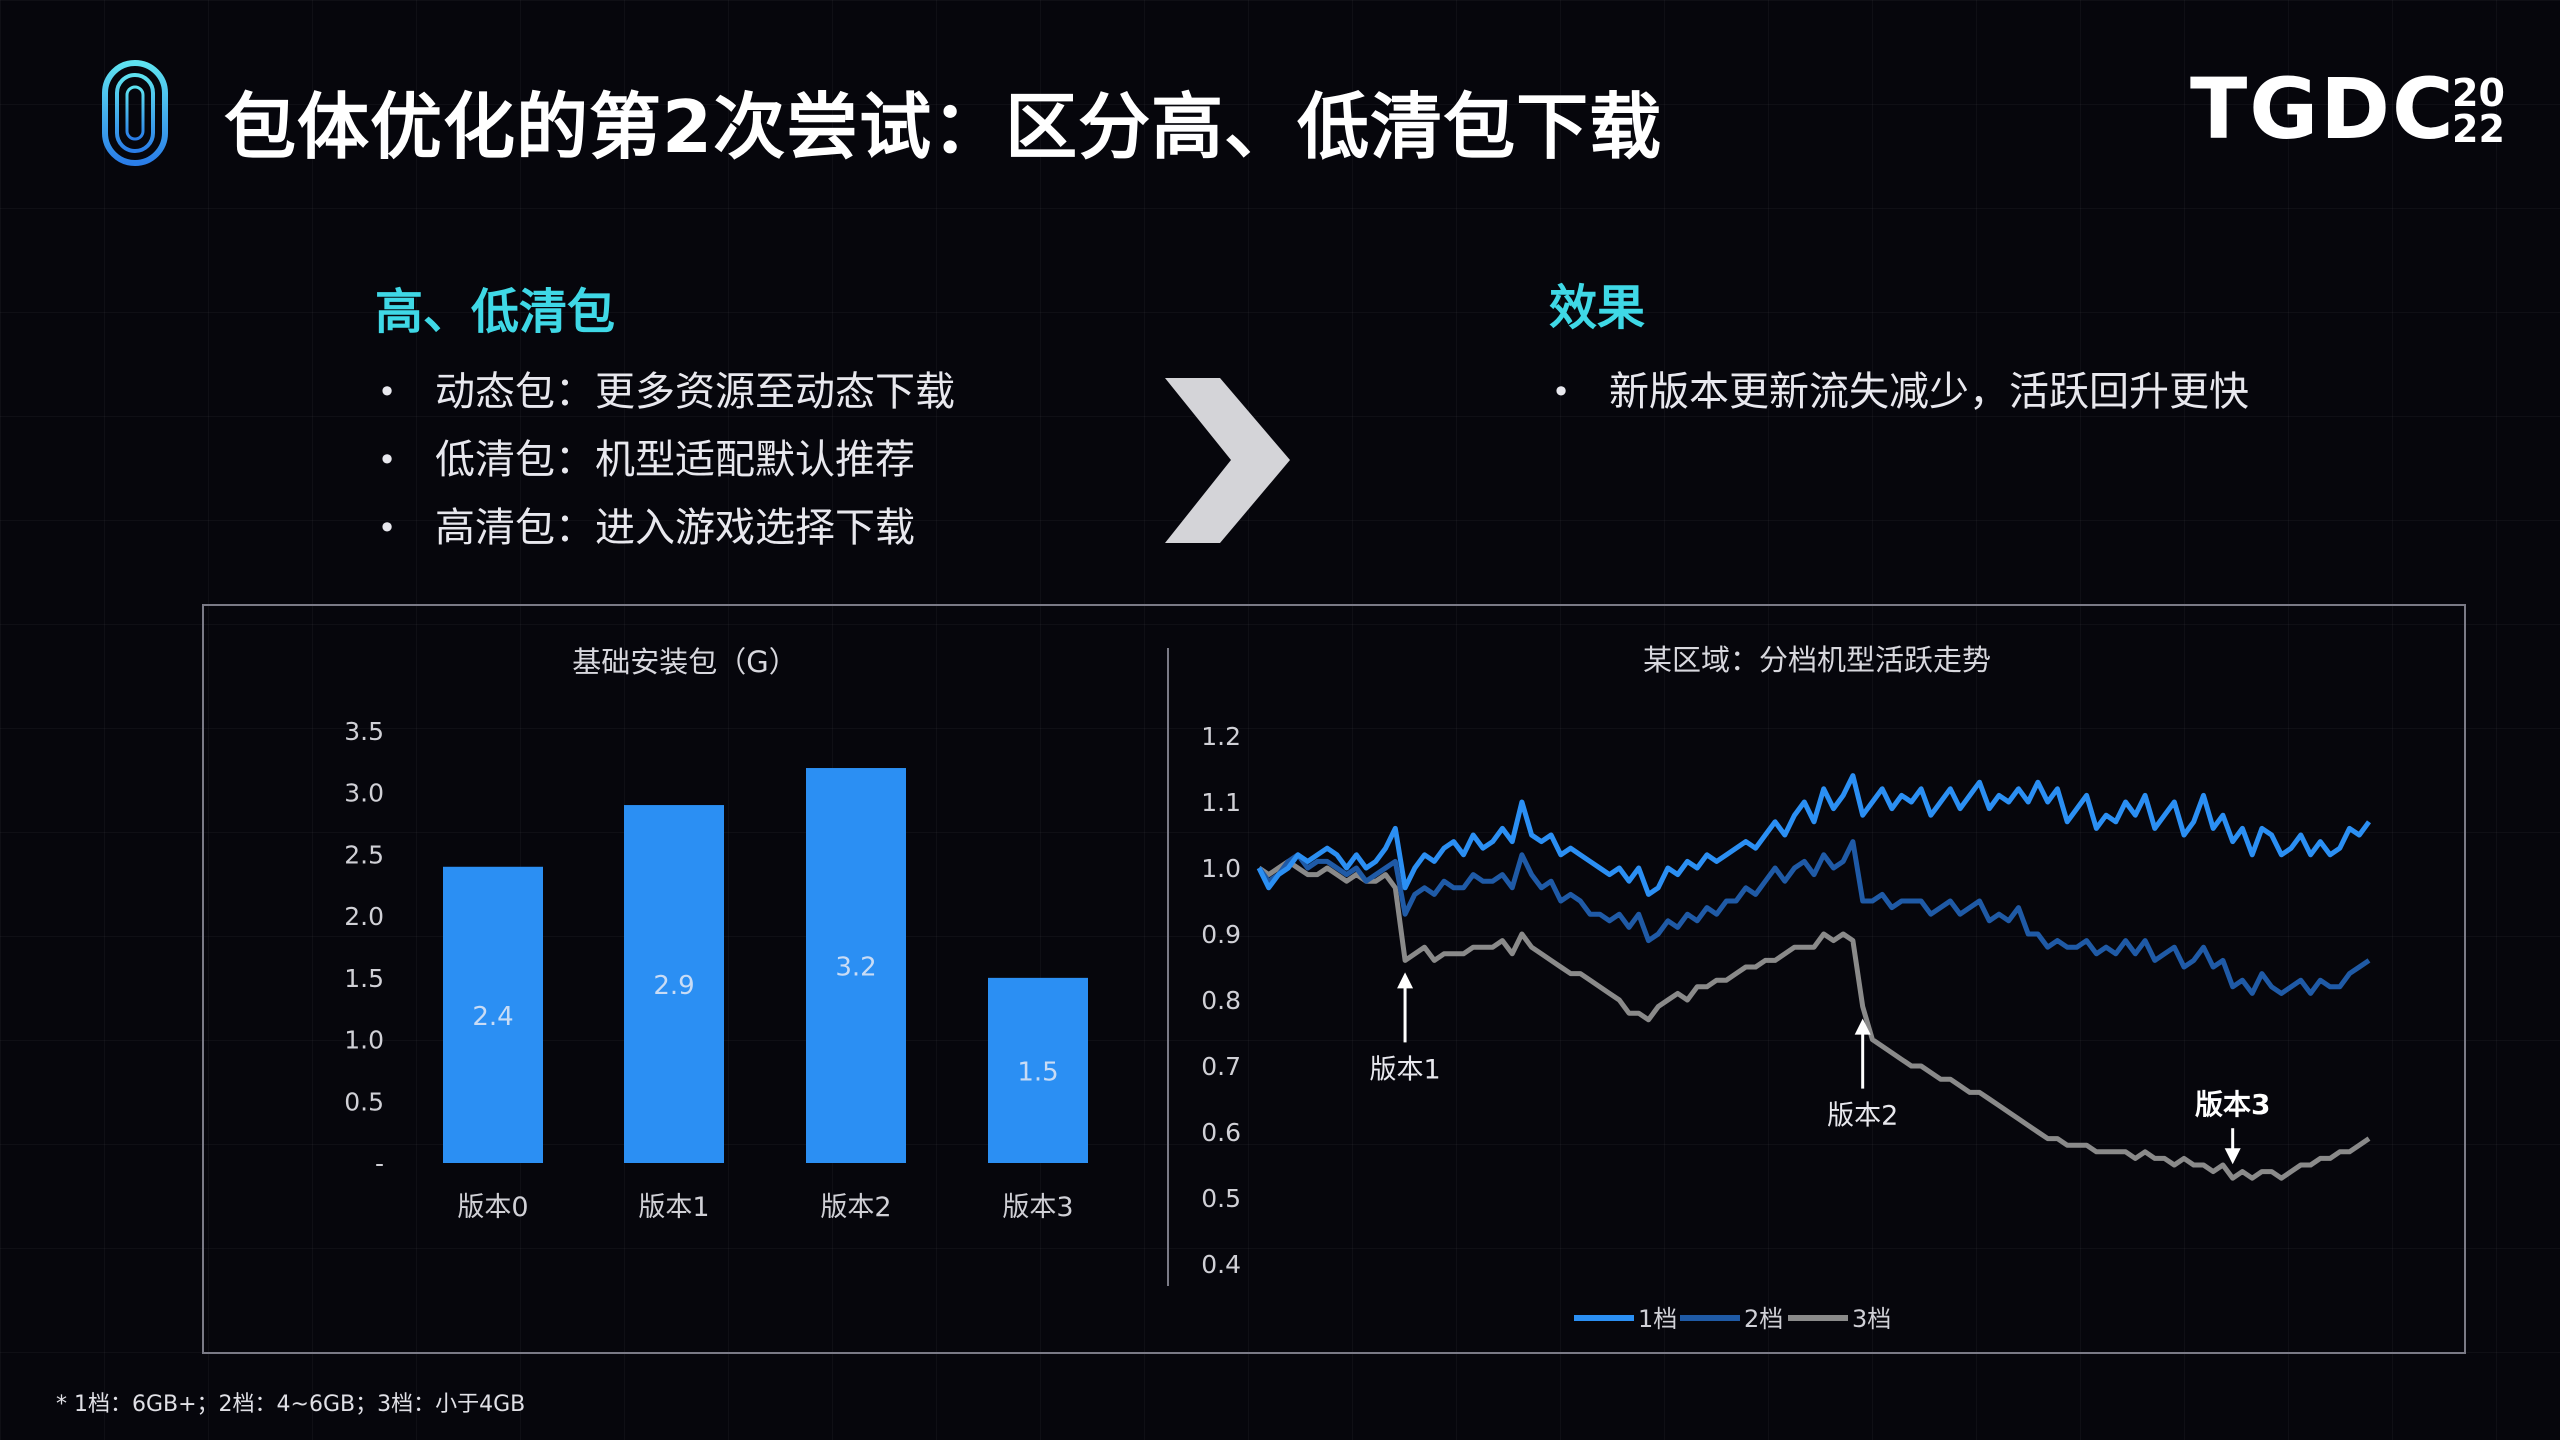  Describe the element at coordinates (1404, 1069) in the screenshot. I see `annotation-label: 版本1` at that location.